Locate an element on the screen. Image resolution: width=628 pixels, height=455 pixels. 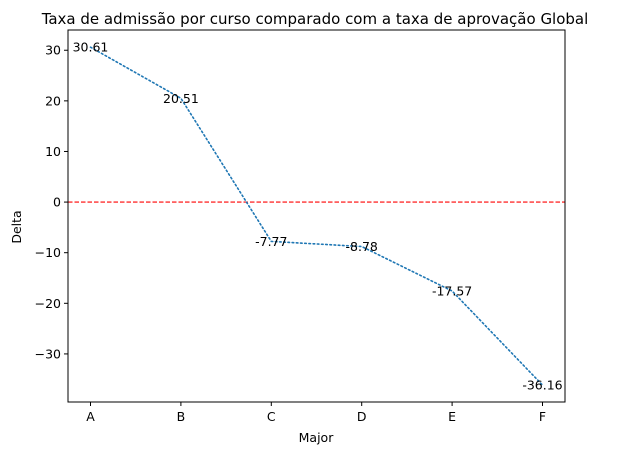
data-label: 20.51 is located at coordinates (181, 98).